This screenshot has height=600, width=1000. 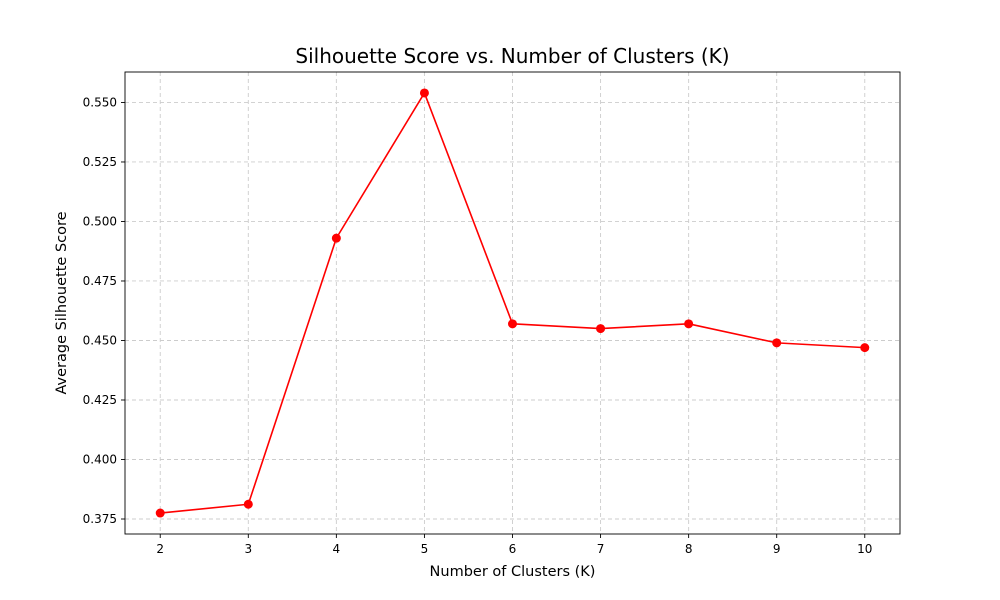 What do you see at coordinates (248, 549) in the screenshot?
I see `x-tick-label: 3` at bounding box center [248, 549].